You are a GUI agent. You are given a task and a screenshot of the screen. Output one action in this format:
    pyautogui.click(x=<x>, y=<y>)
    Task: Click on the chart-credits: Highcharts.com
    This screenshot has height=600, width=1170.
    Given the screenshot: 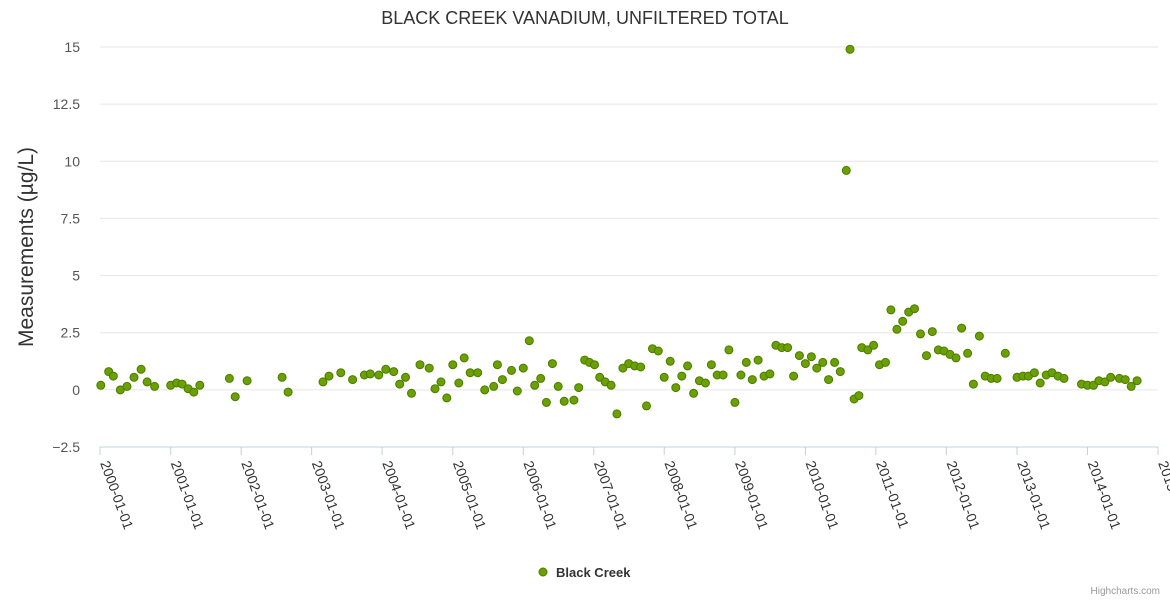 What is the action you would take?
    pyautogui.click(x=1125, y=591)
    